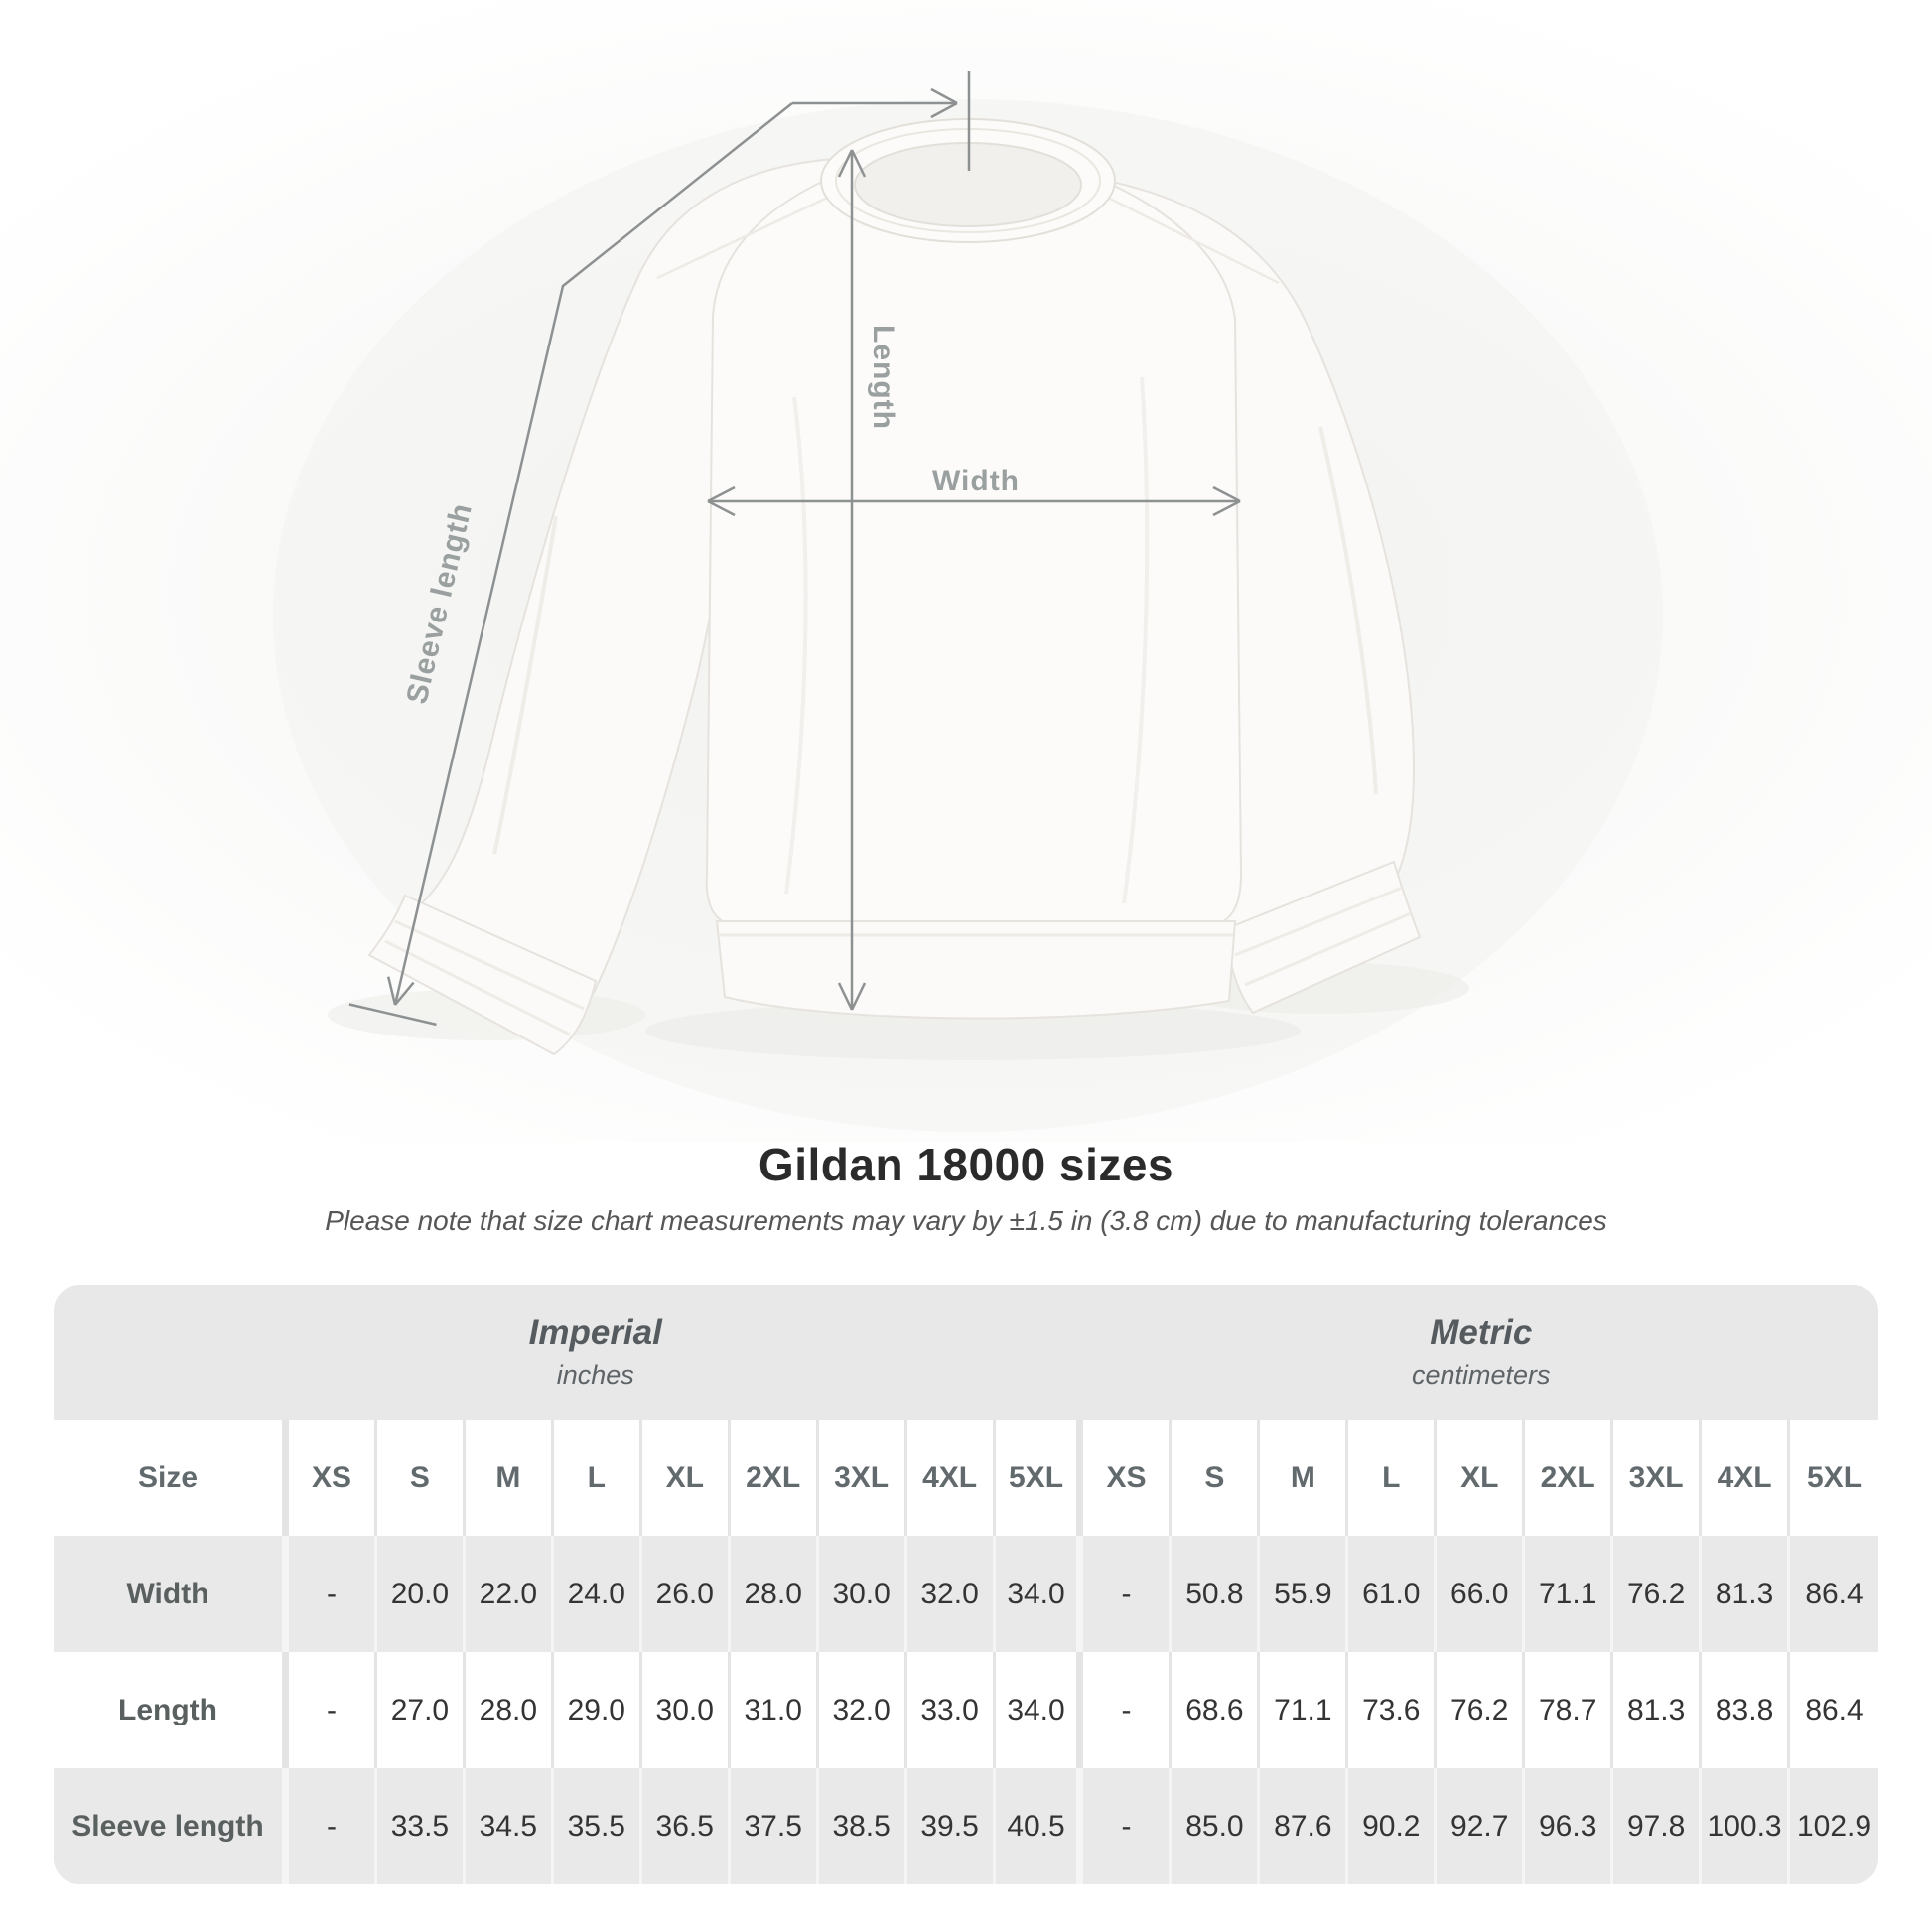 The width and height of the screenshot is (1932, 1932). Describe the element at coordinates (333, 1478) in the screenshot. I see `size-header-xs: XS` at that location.